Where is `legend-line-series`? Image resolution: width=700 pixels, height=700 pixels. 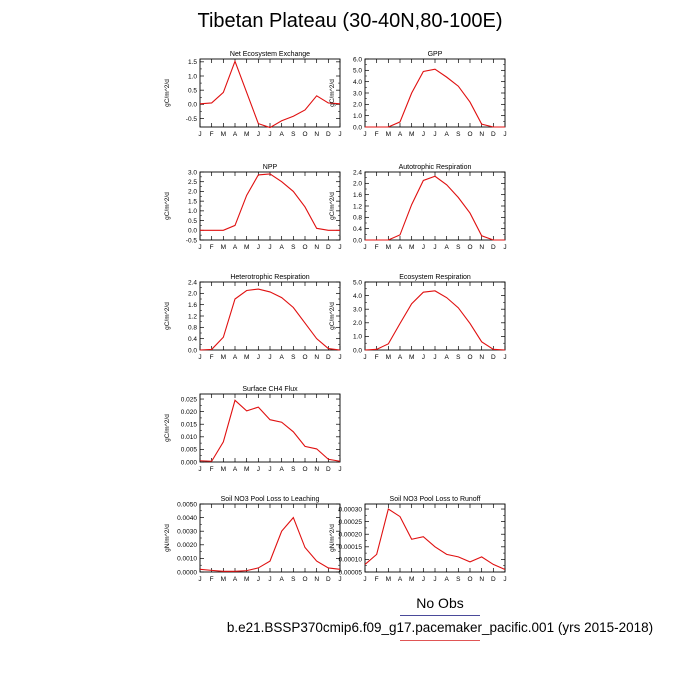
legend-line-series is located at coordinates (440, 640).